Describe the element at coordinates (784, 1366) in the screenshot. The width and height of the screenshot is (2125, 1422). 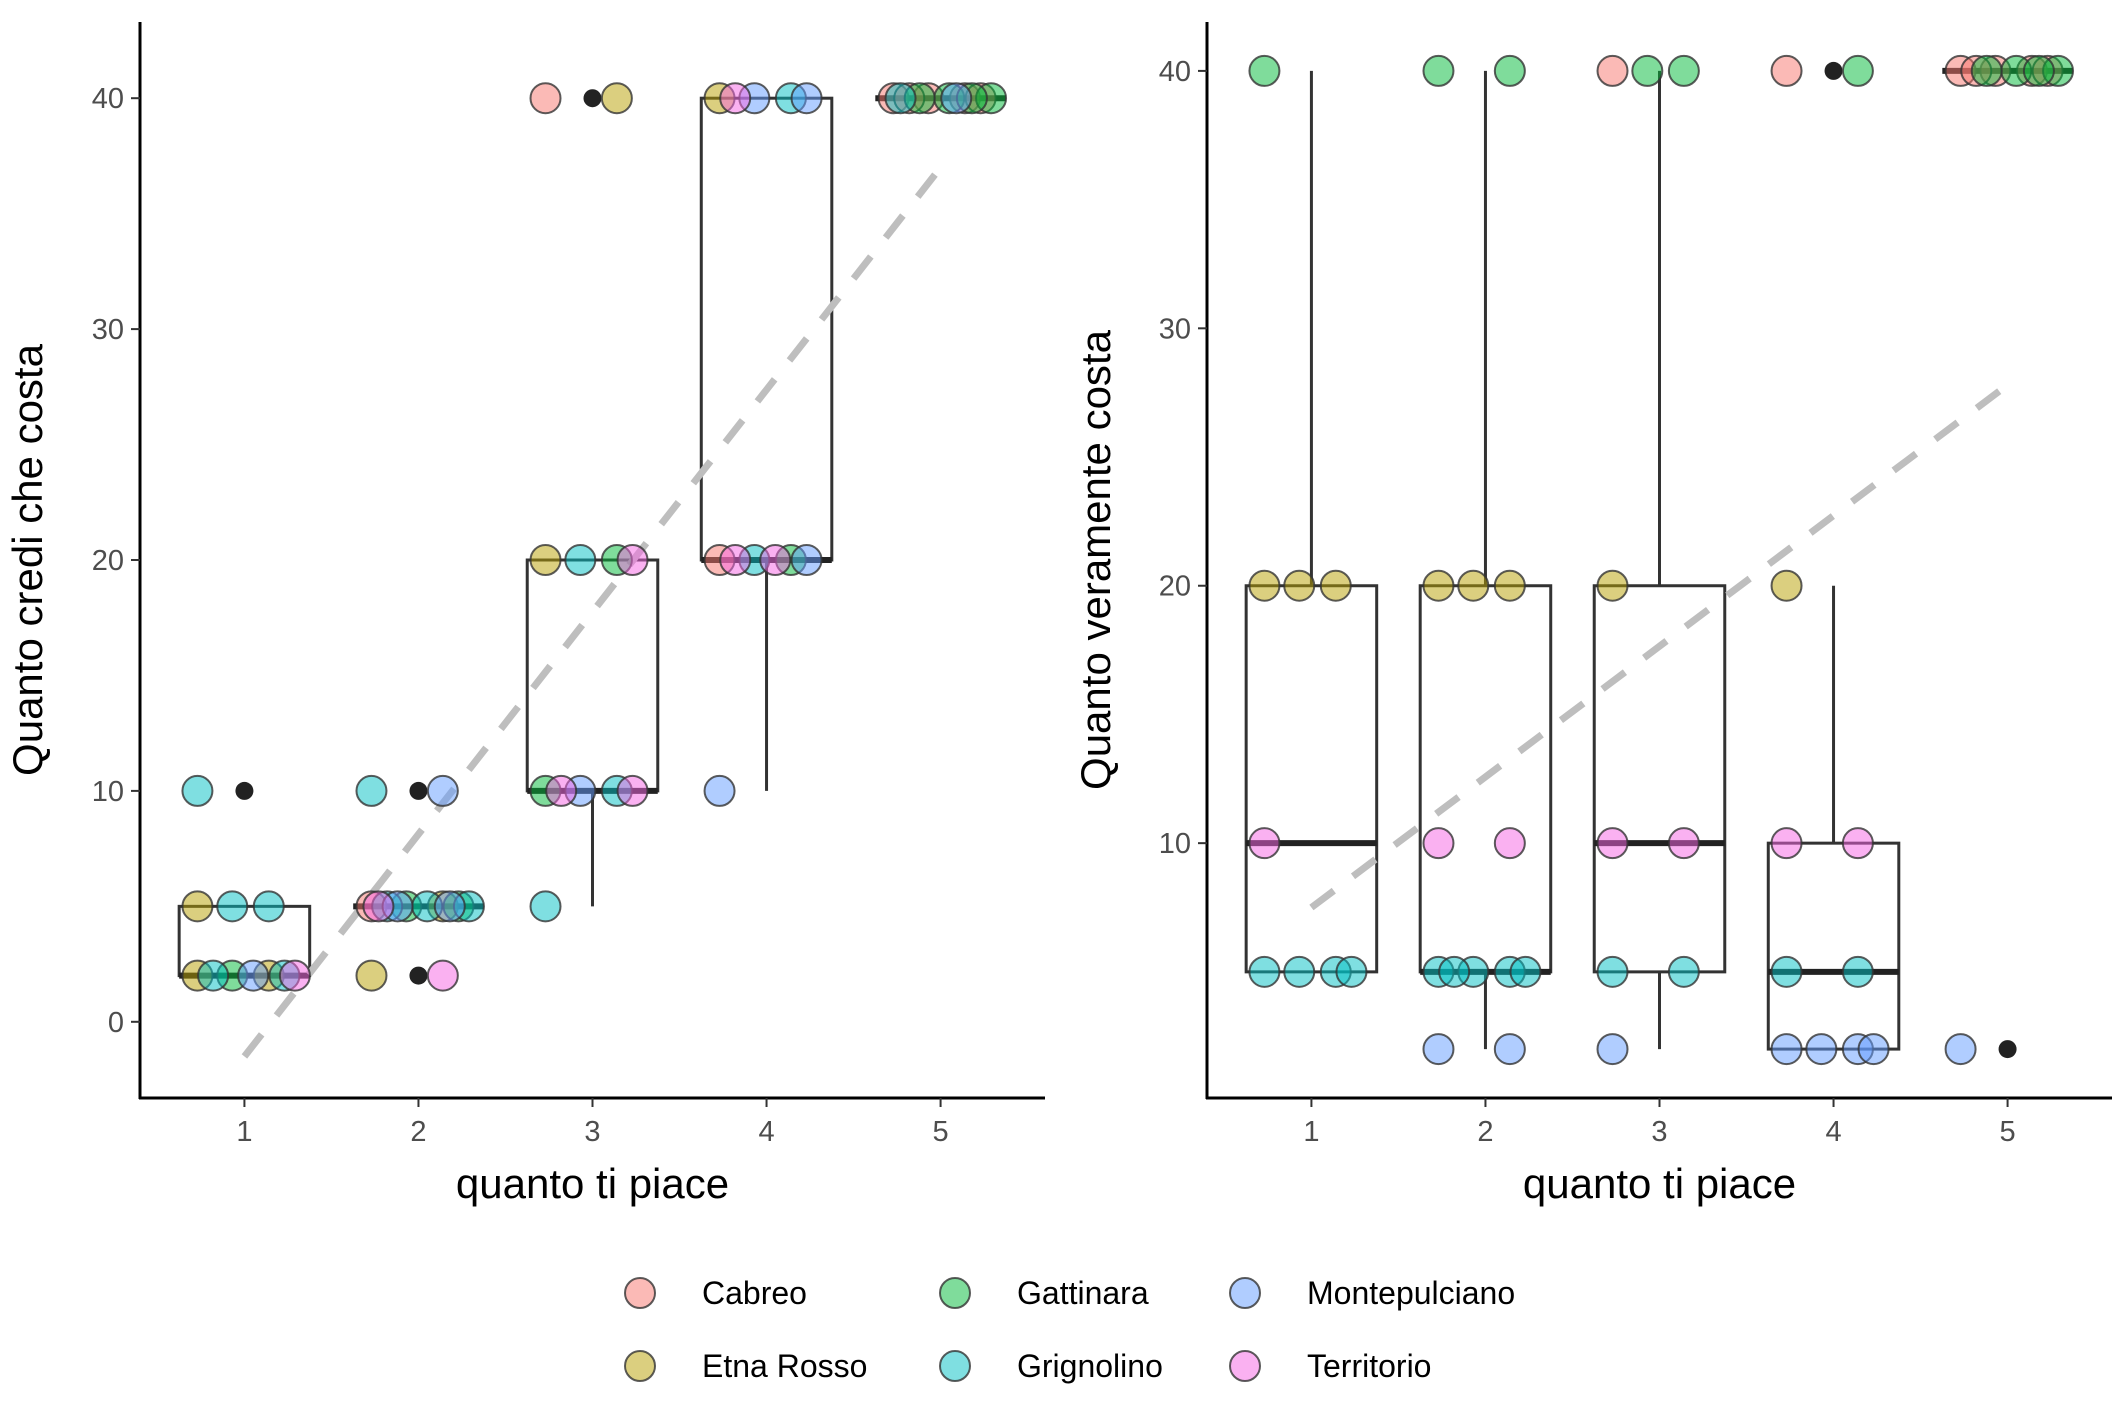
I see `legend-label: Etna Rosso` at that location.